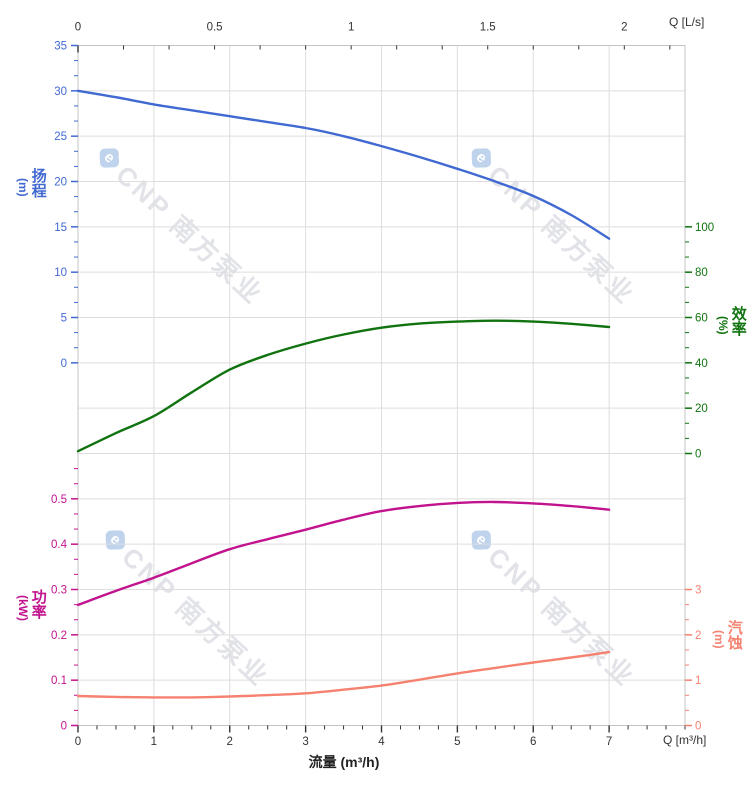  What do you see at coordinates (343, 674) in the screenshot?
I see `curve-npsh` at bounding box center [343, 674].